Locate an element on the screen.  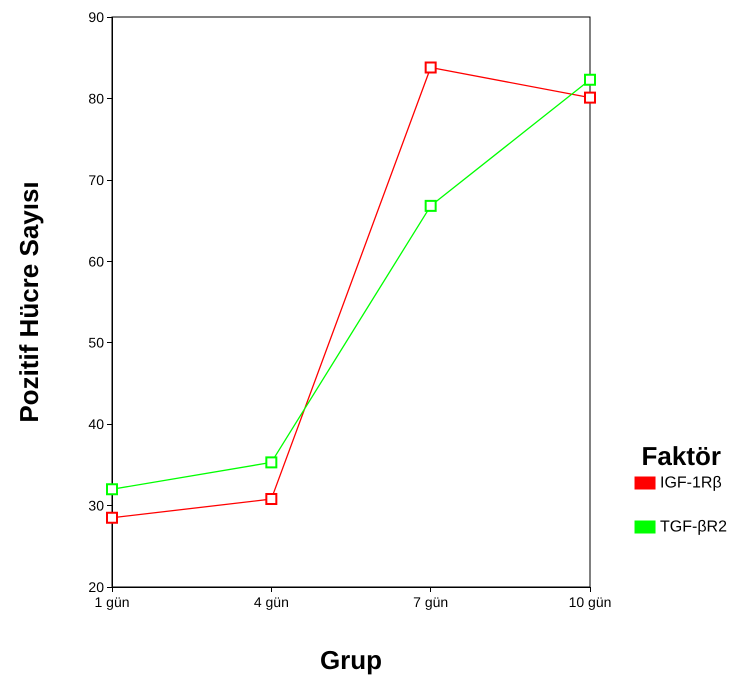
x-tick-label: 4 gün is located at coordinates (271, 602).